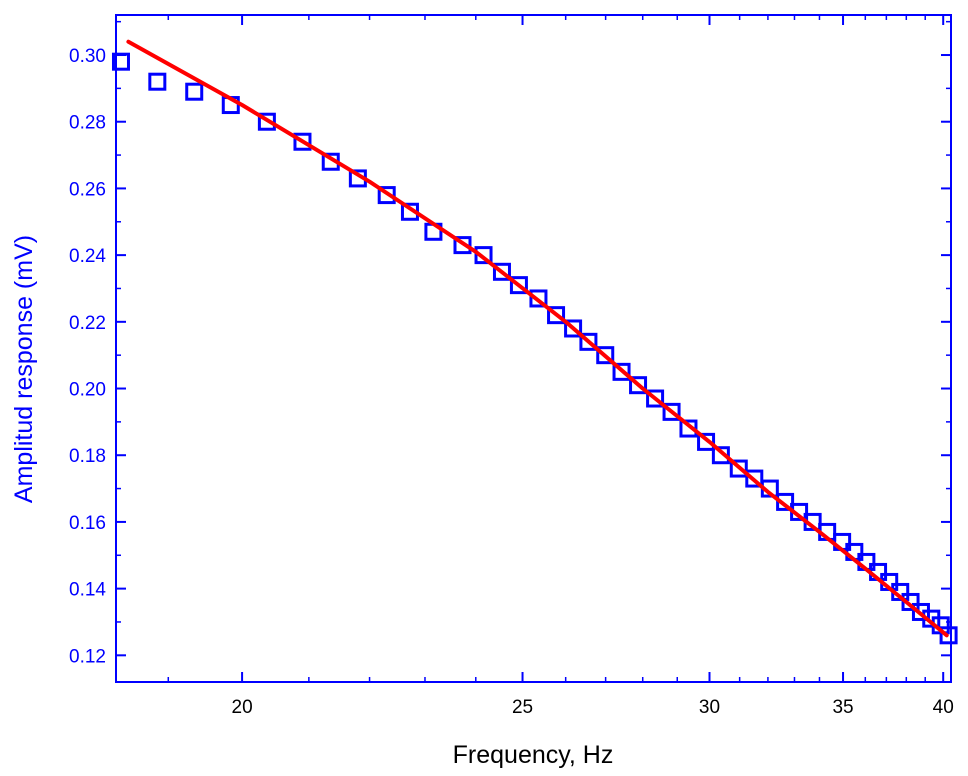 This screenshot has height=776, width=968. What do you see at coordinates (87, 123) in the screenshot?
I see `y-tick-label: 0.28` at bounding box center [87, 123].